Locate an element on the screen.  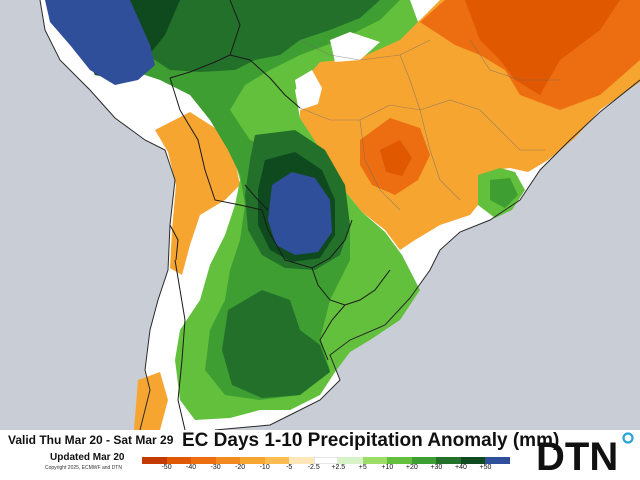
legend-tick-label: +2.5 is located at coordinates (338, 467).